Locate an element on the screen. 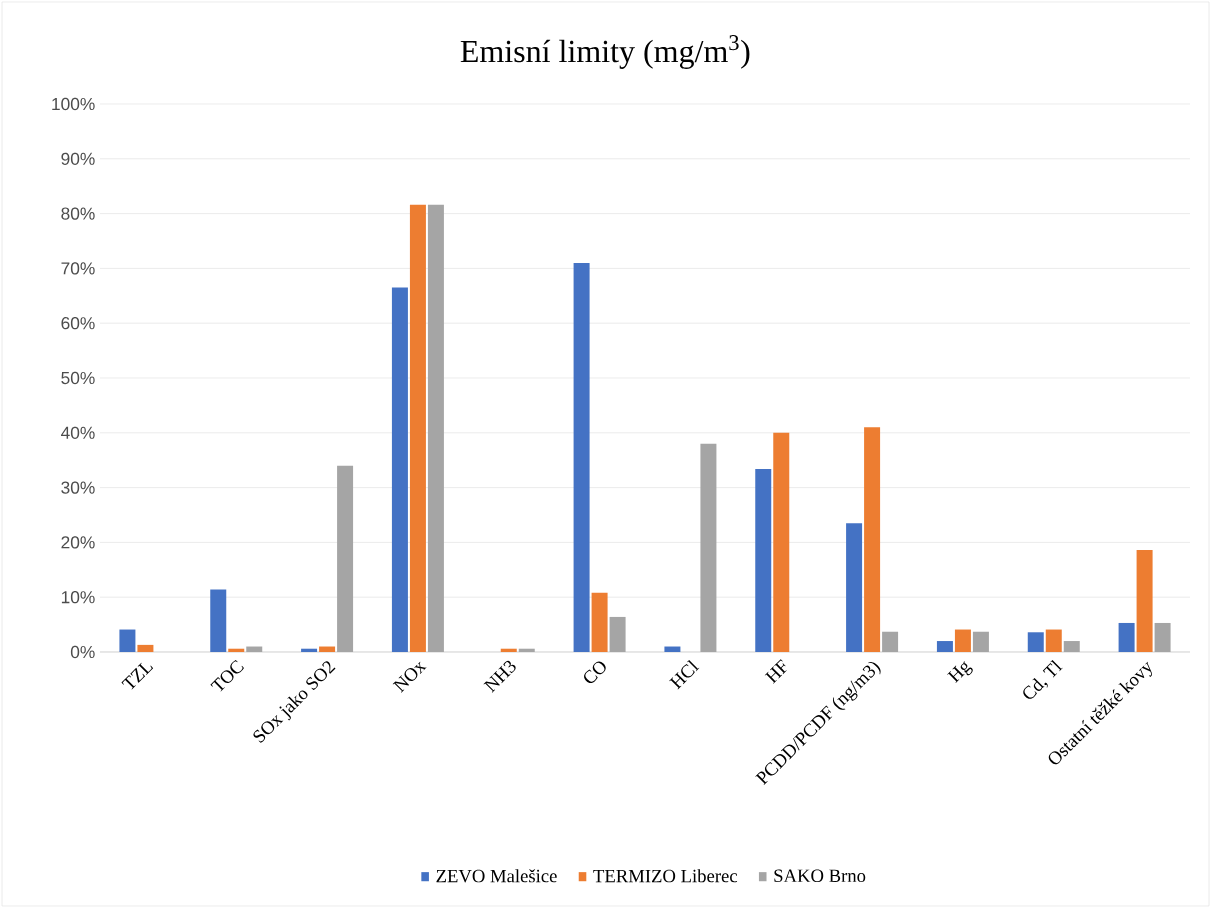  y-tick-label: 30% is located at coordinates (78, 487).